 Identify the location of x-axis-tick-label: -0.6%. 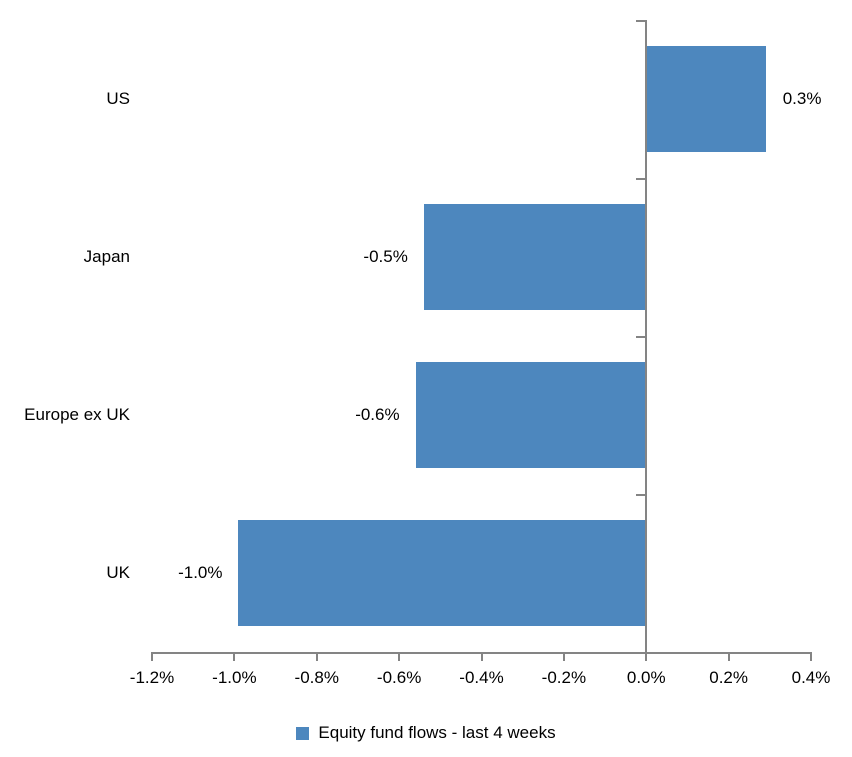
(399, 677).